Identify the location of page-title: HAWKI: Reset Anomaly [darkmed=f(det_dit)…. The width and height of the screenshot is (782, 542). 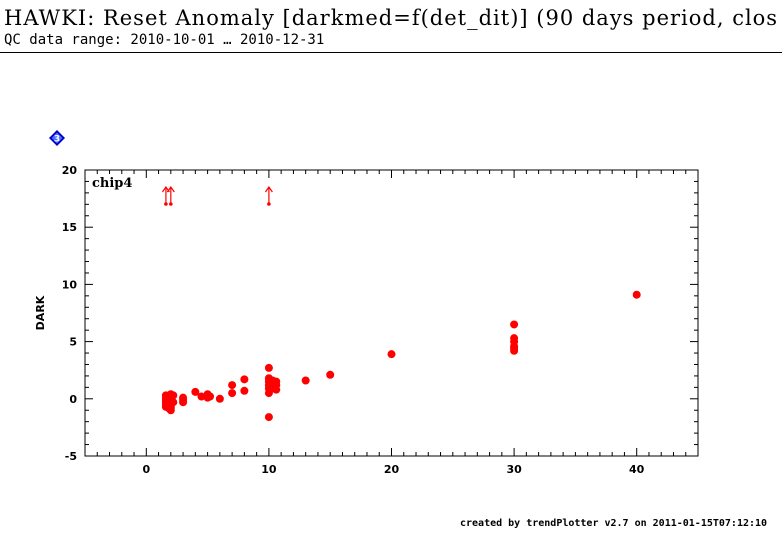
(391, 18).